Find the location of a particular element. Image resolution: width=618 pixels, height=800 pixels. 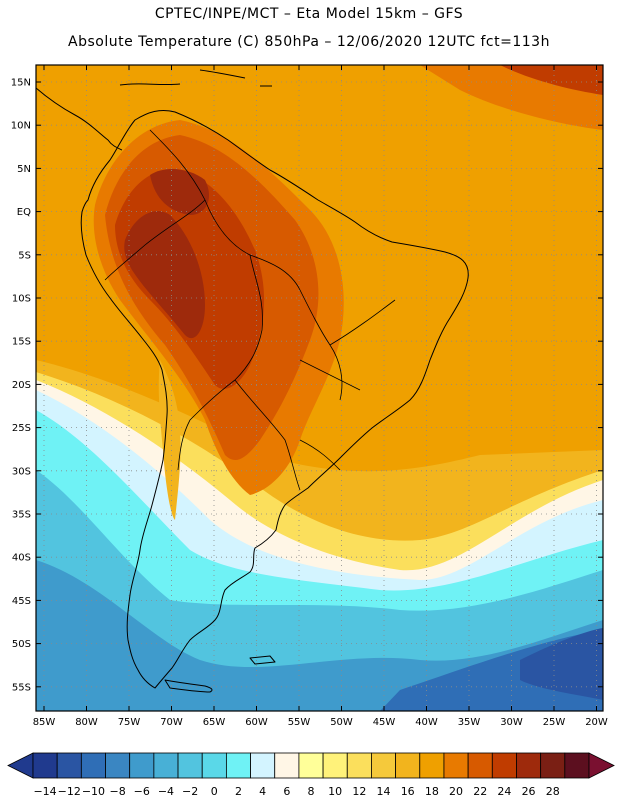

colorbar-tick-label: 0 is located at coordinates (214, 791).